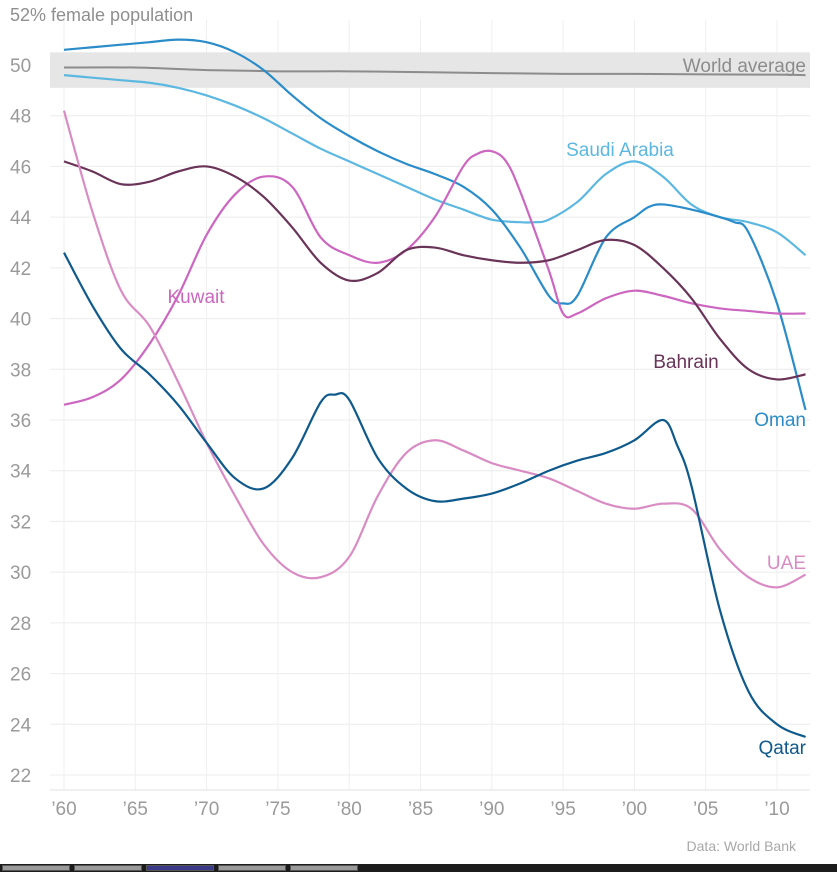 This screenshot has width=837, height=872. I want to click on y-tick-label: 44, so click(21, 218).